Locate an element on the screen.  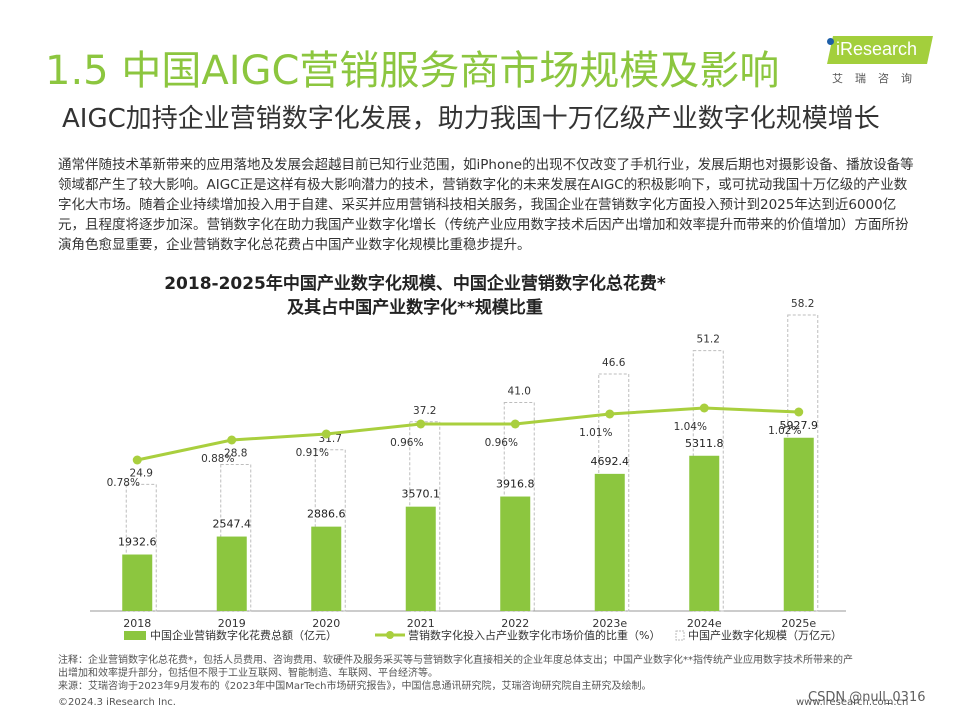
legend-scale-label: 中国产业数字化规模（万亿元） is located at coordinates (765, 635).